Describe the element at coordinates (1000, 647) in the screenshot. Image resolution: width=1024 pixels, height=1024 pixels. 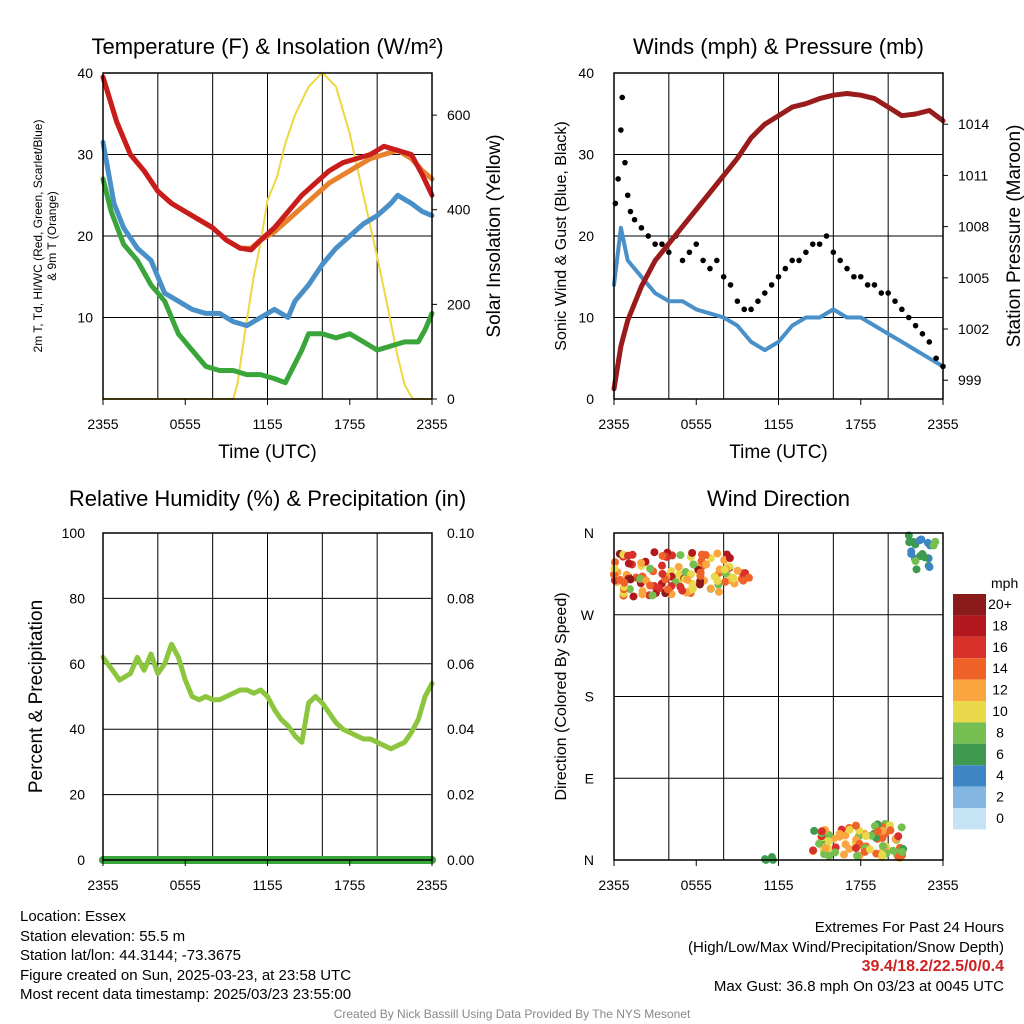
I see `legend-label: 16` at that location.